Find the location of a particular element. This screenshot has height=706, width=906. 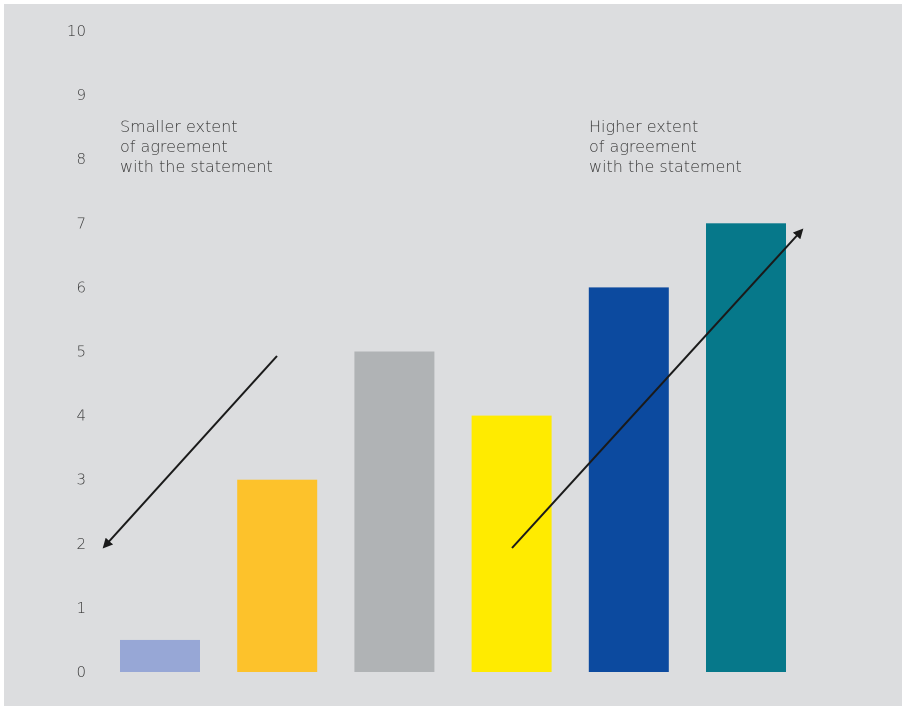

y-tick-label: 6 is located at coordinates (81, 287).